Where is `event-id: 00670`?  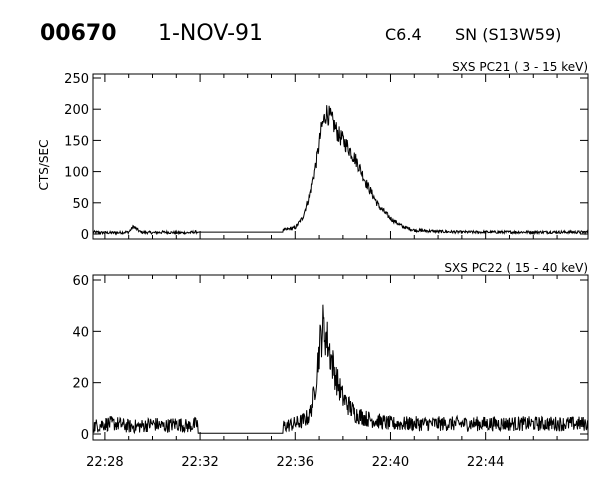
event-id: 00670 is located at coordinates (78, 33).